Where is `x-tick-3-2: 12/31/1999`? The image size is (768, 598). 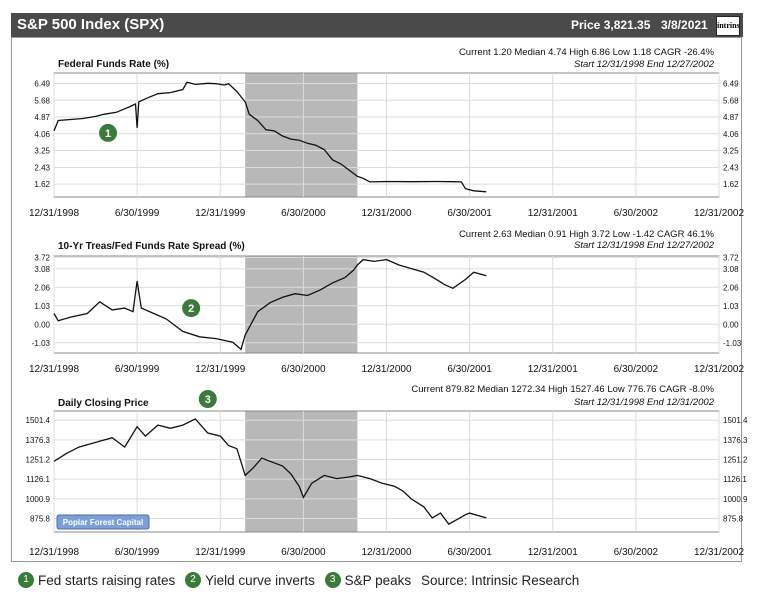 x-tick-3-2: 12/31/1999 is located at coordinates (220, 552).